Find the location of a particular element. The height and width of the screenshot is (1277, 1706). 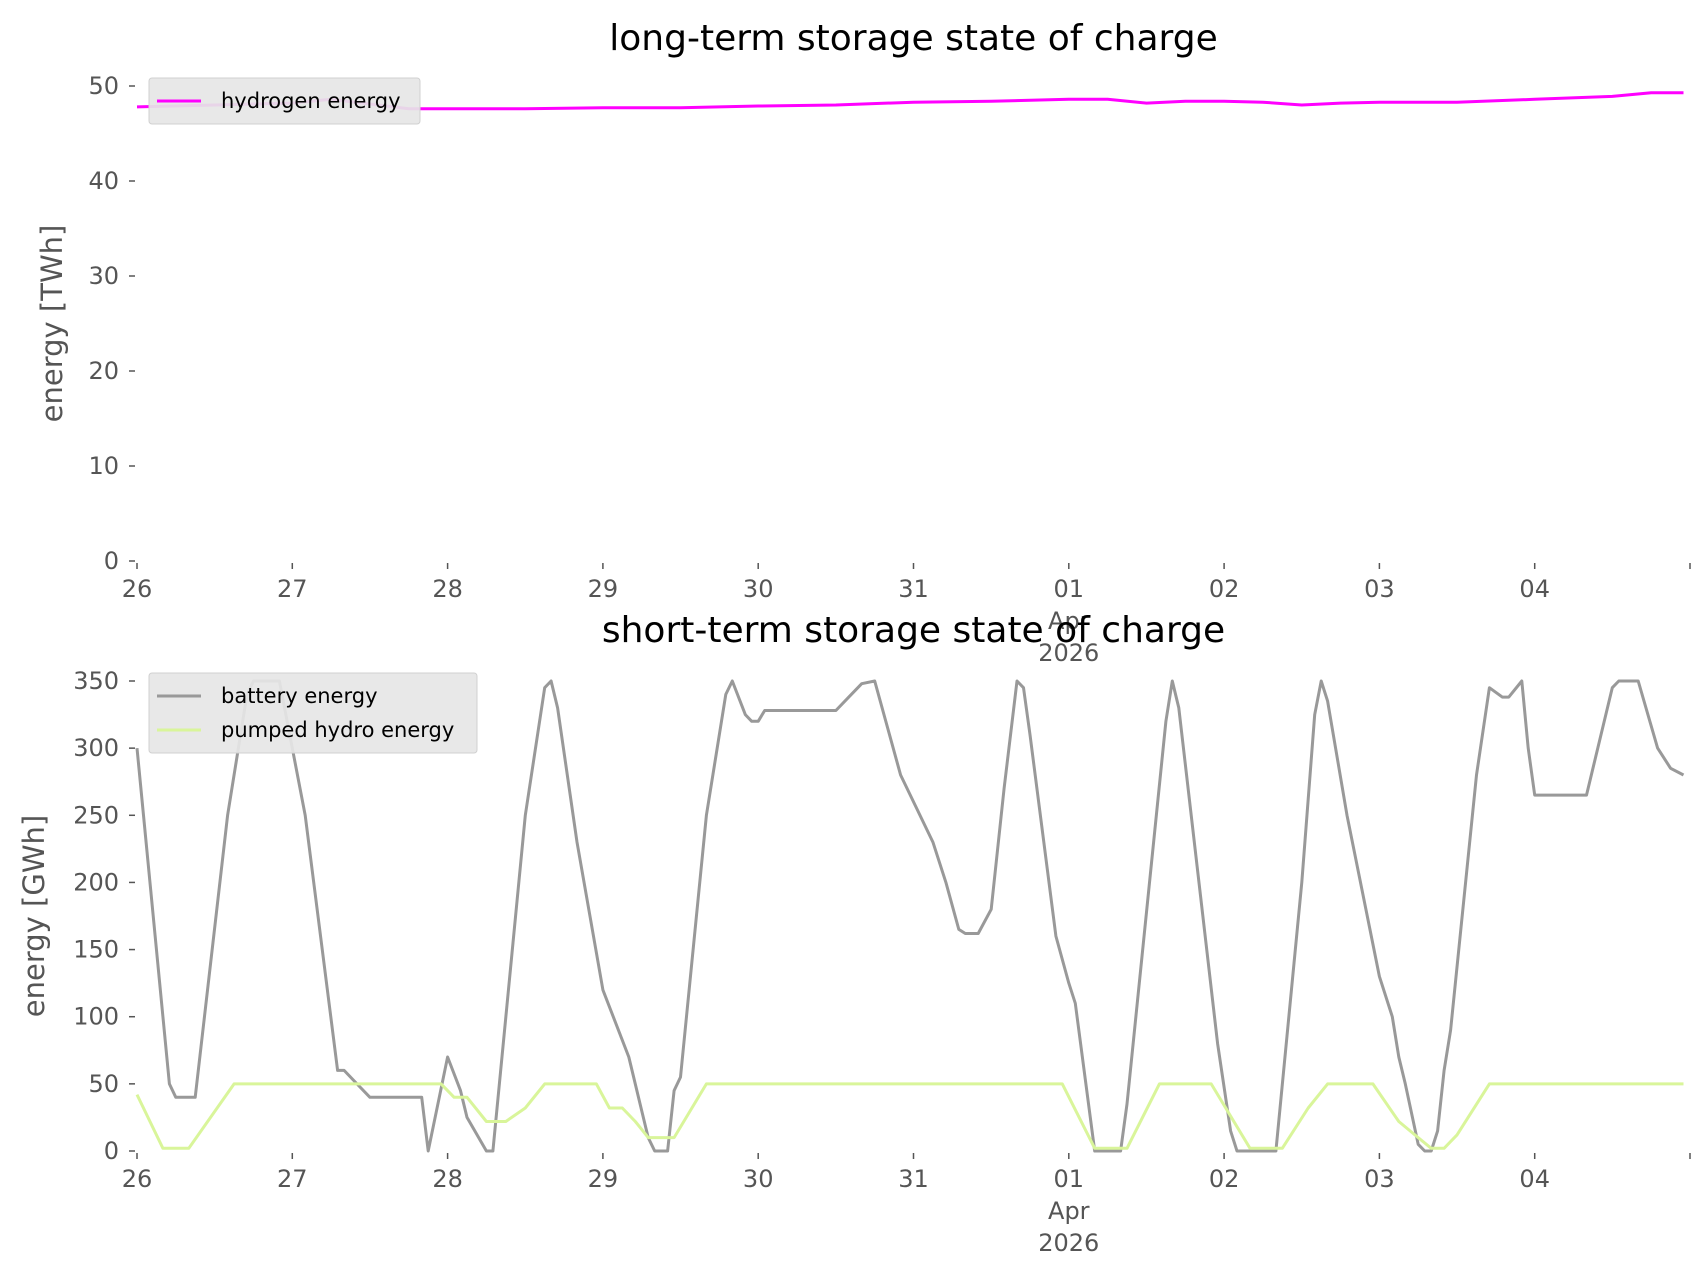

y-tick-label: 100 is located at coordinates (96, 1017).